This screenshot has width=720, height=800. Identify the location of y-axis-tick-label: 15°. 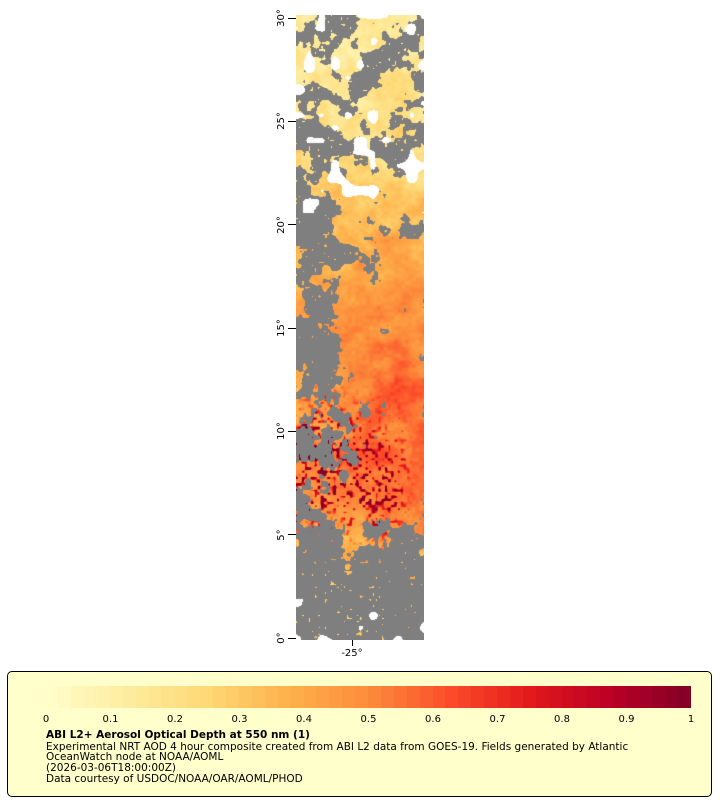
(281, 328).